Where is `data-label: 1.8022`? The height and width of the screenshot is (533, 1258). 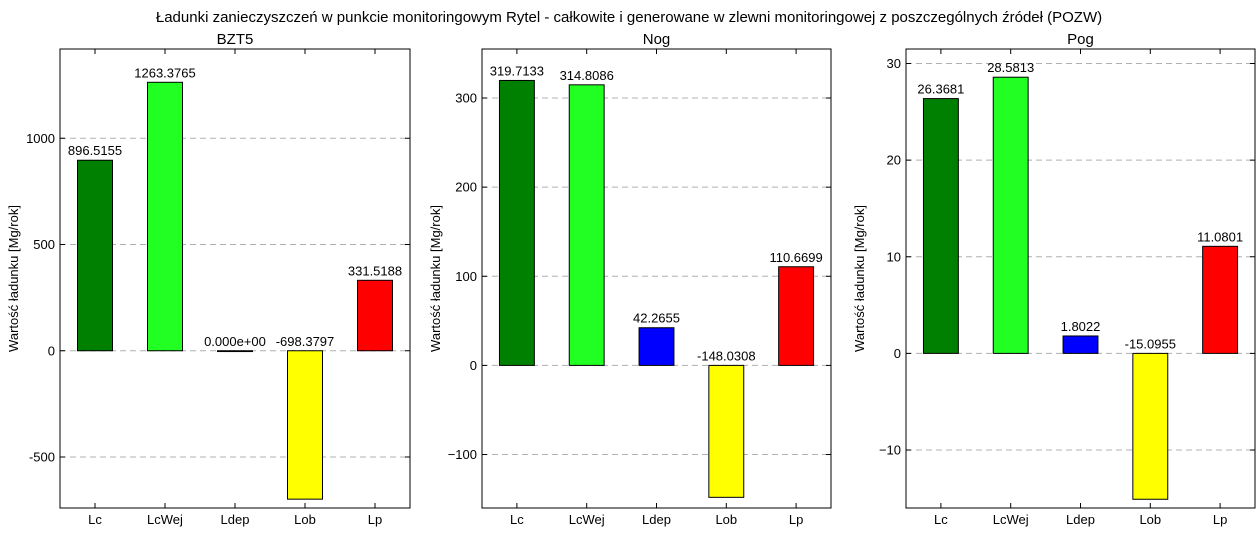
data-label: 1.8022 is located at coordinates (1081, 326).